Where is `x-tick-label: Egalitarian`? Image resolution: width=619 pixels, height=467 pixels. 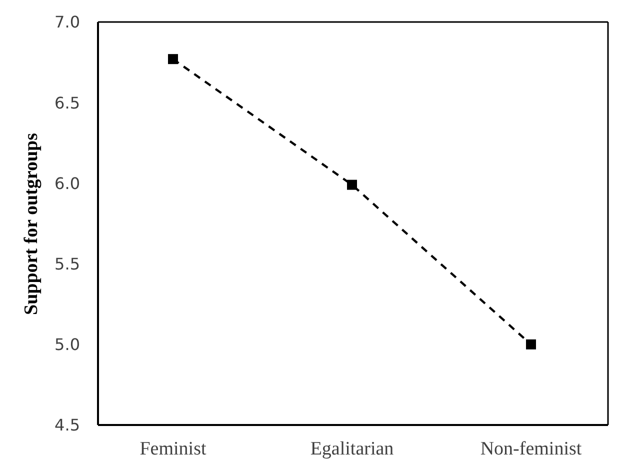 x-tick-label: Egalitarian is located at coordinates (352, 449).